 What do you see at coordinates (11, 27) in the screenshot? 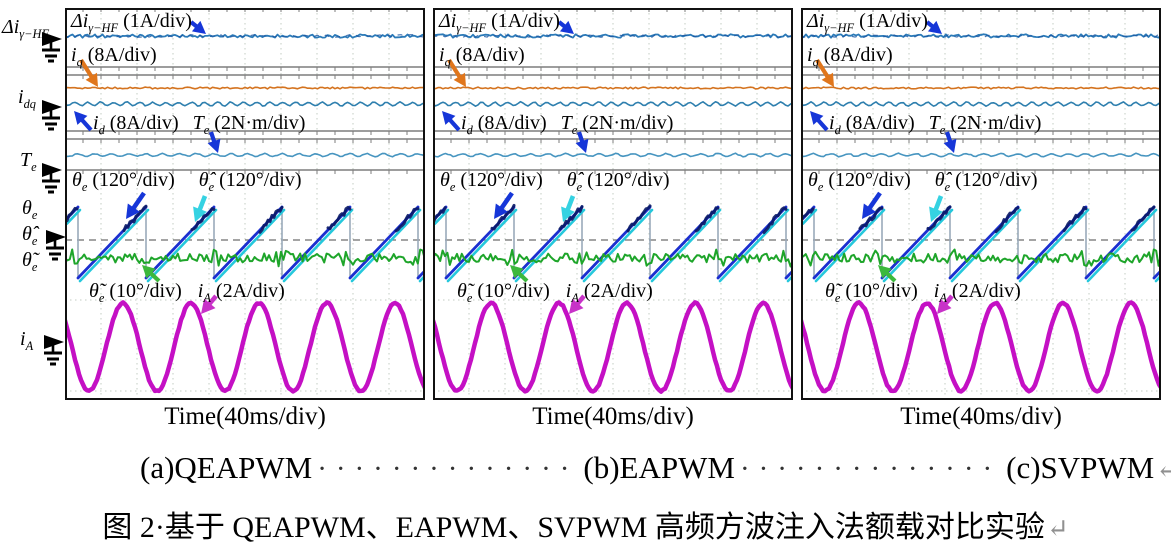
I see `axis-label-symbol: Δi` at bounding box center [11, 27].